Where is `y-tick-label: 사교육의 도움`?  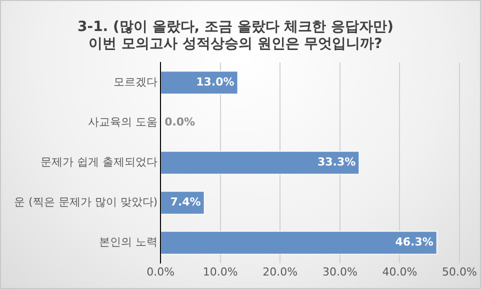 y-tick-label: 사교육의 도움 is located at coordinates (123, 122).